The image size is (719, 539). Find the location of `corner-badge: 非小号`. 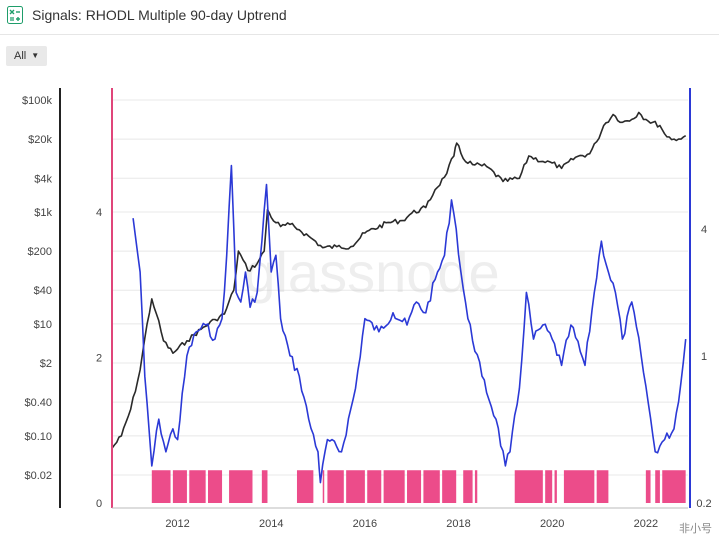

corner-badge: 非小号 is located at coordinates (695, 528).